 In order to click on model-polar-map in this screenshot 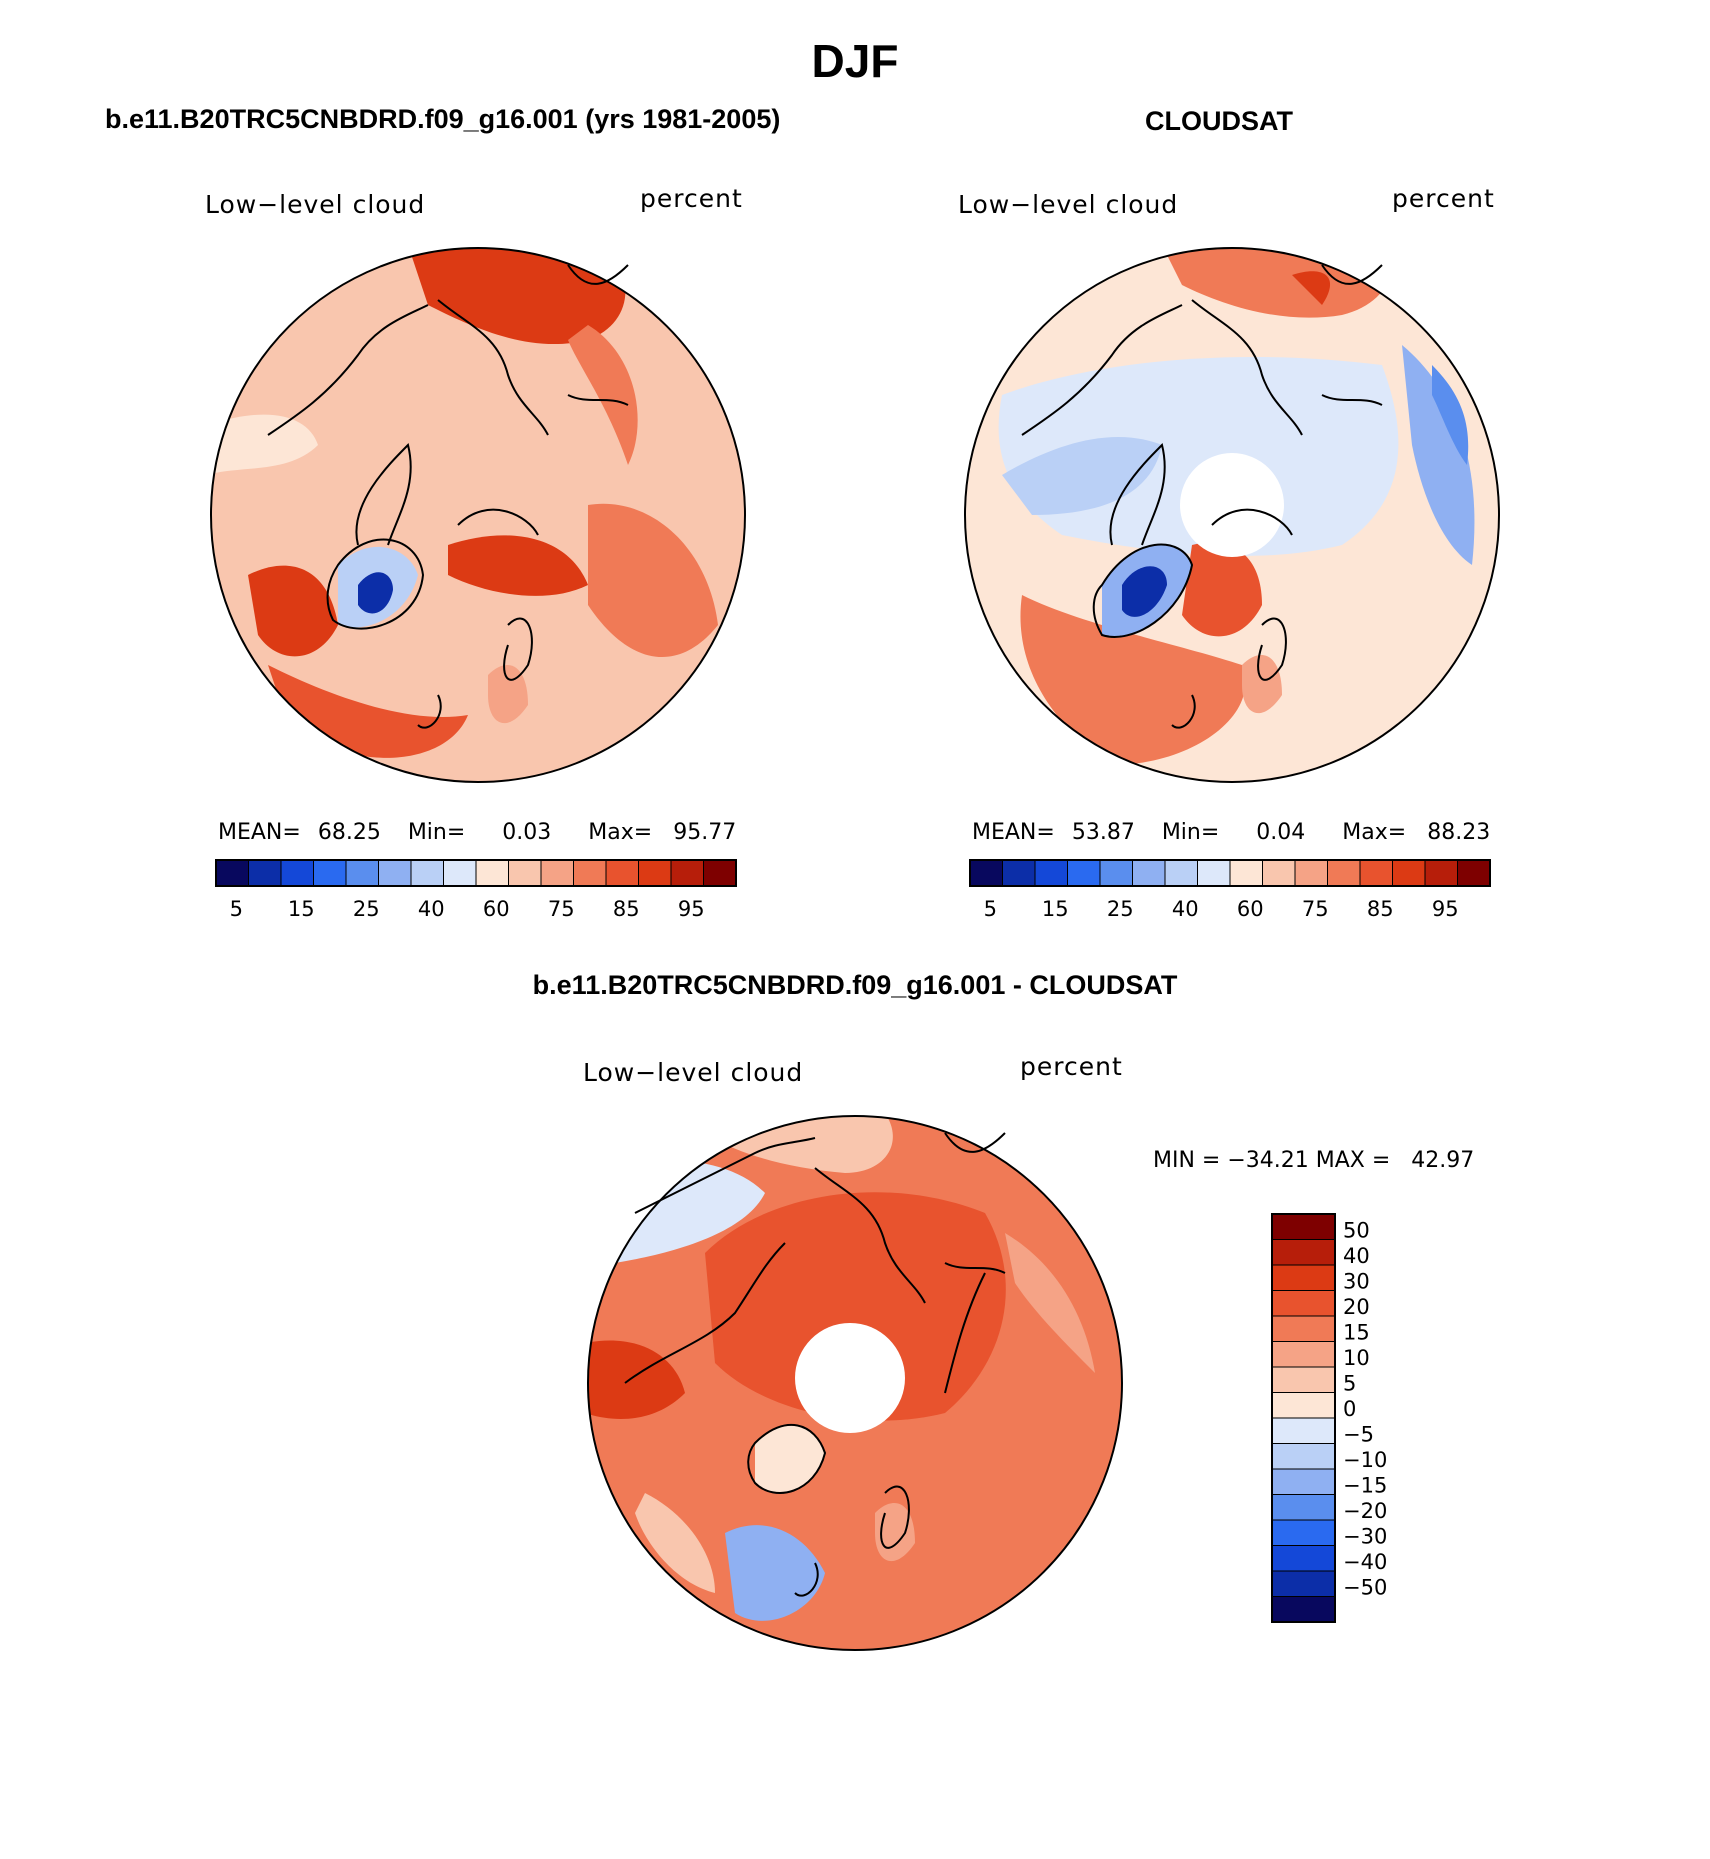, I will do `click(478, 515)`.